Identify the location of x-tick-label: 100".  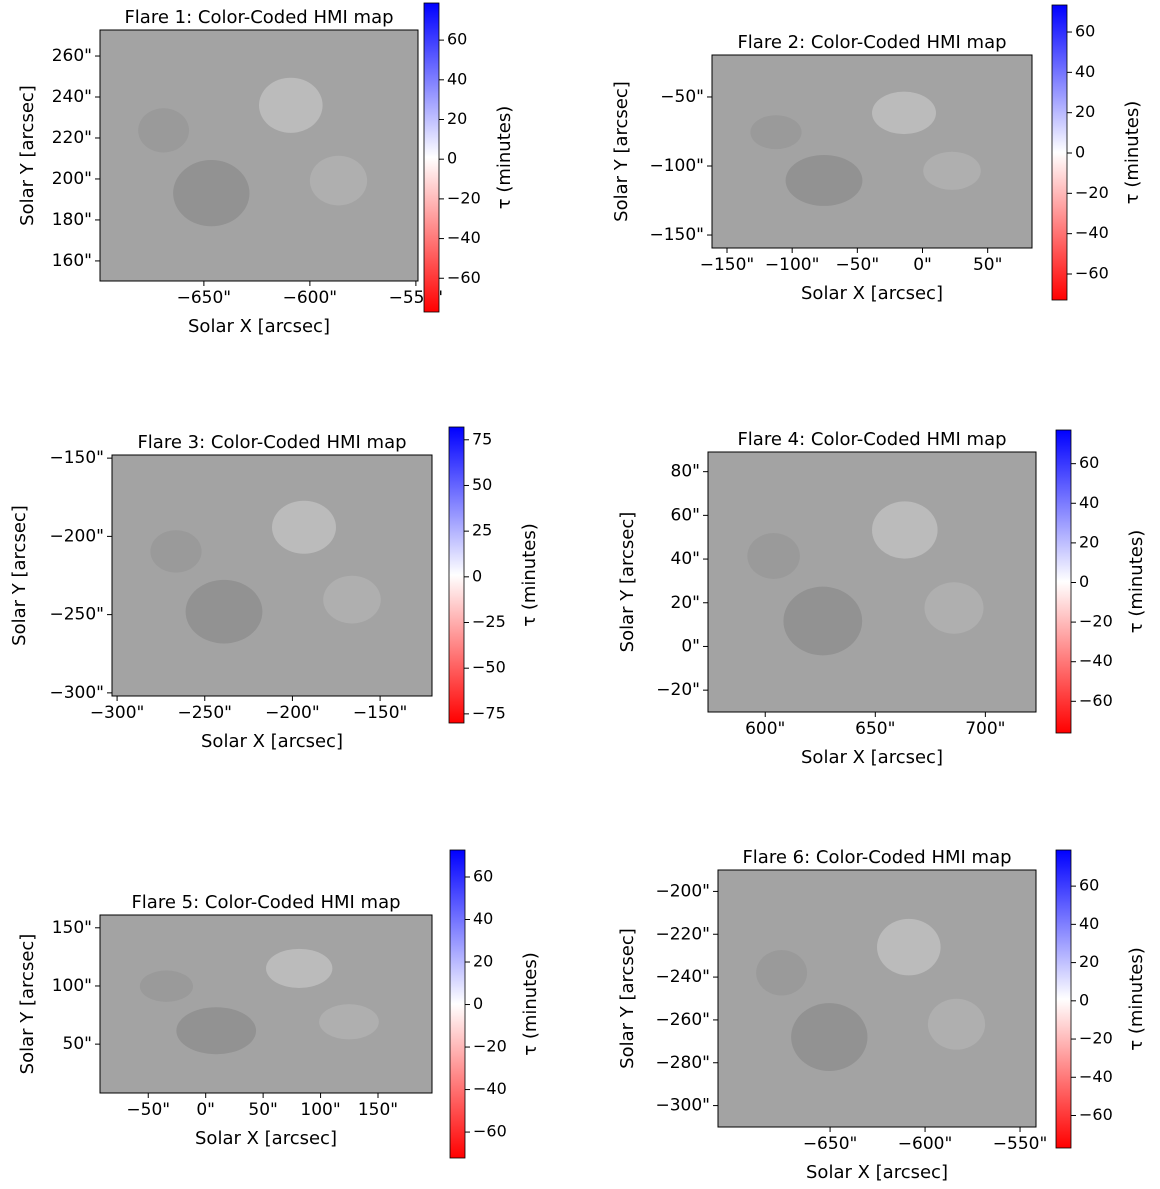
(320, 1110).